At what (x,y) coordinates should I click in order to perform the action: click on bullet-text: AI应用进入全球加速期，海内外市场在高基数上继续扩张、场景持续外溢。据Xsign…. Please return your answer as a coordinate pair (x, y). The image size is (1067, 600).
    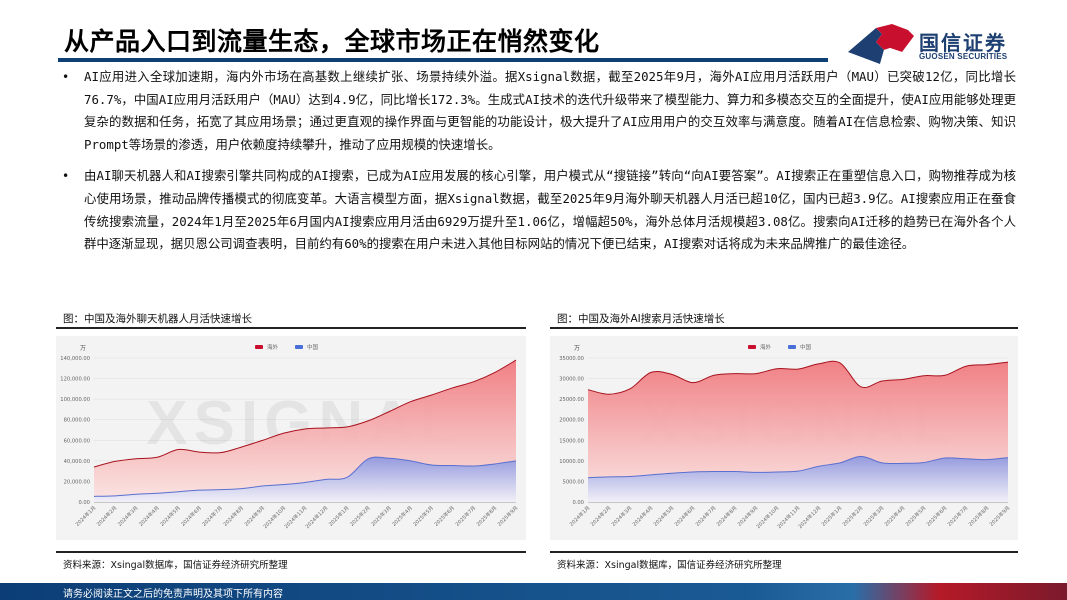
    Looking at the image, I should click on (550, 110).